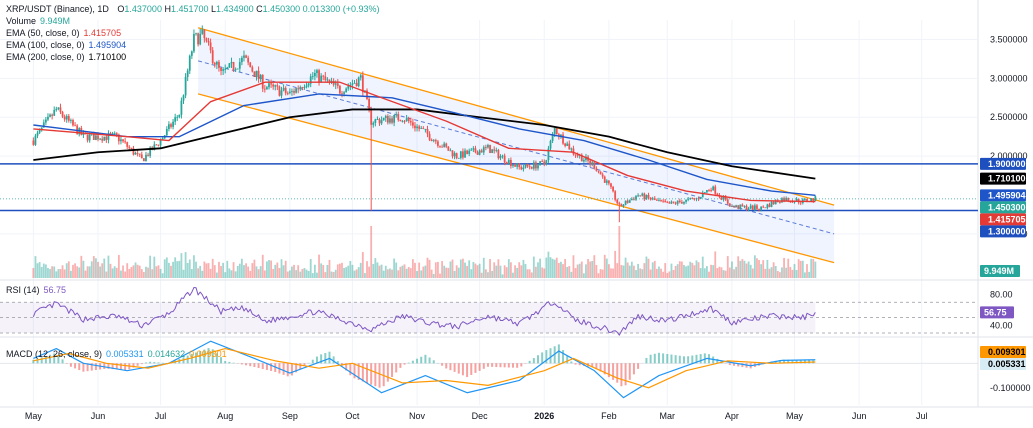 Image resolution: width=1033 pixels, height=428 pixels. Describe the element at coordinates (43, 33) in the screenshot. I see `ema50-legend-label: EMA (50, close, 0)` at that location.